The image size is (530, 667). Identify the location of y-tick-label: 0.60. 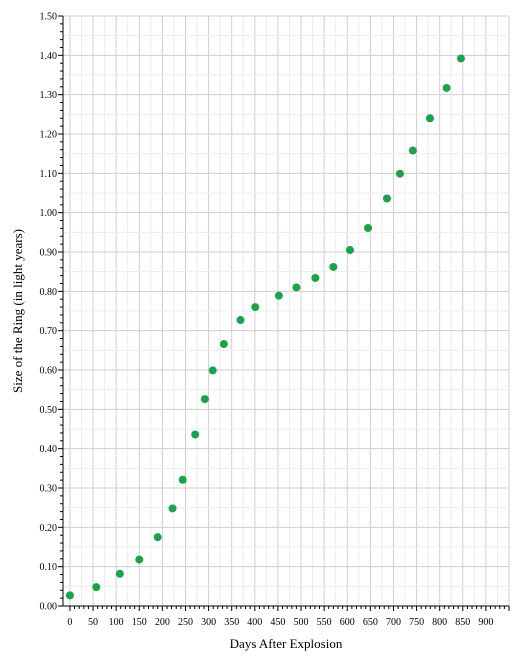
(49, 371).